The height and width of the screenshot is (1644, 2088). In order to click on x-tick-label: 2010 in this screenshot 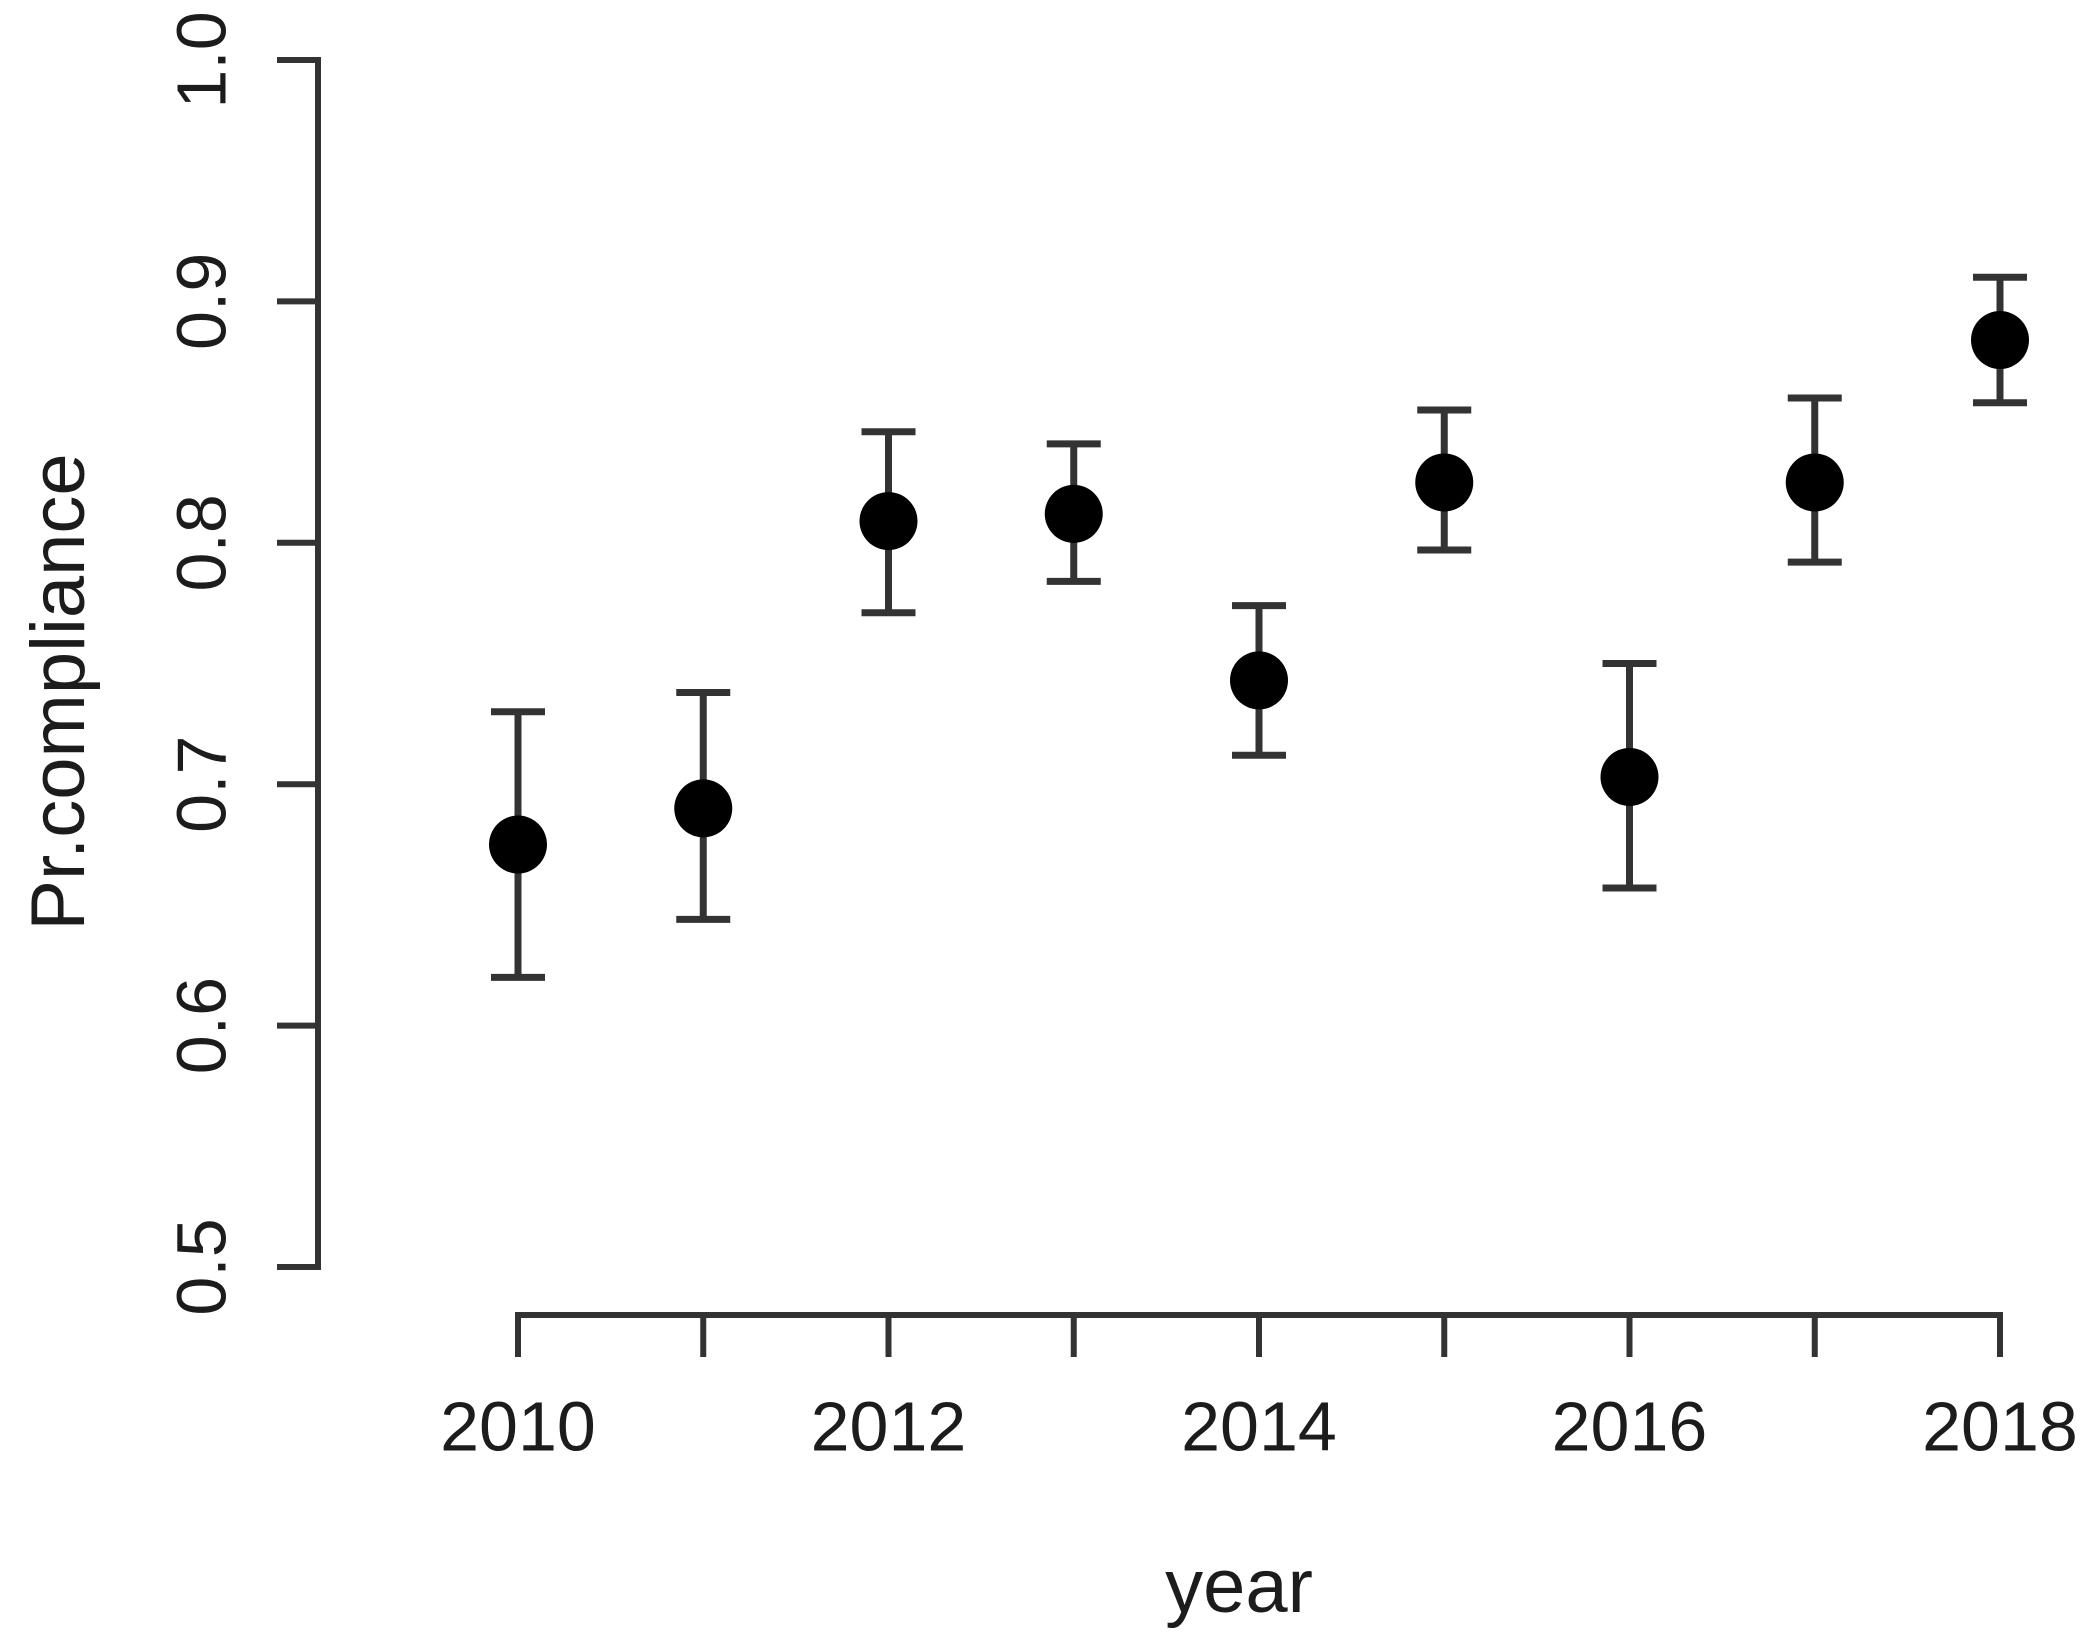, I will do `click(518, 1426)`.